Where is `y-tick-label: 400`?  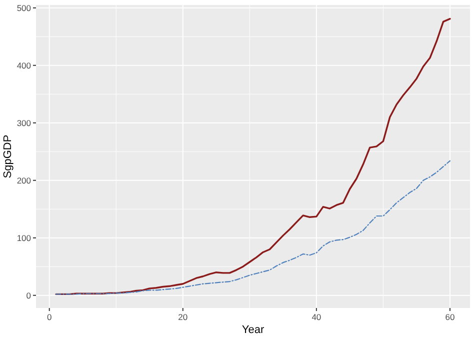 y-tick-label: 400 is located at coordinates (24, 65).